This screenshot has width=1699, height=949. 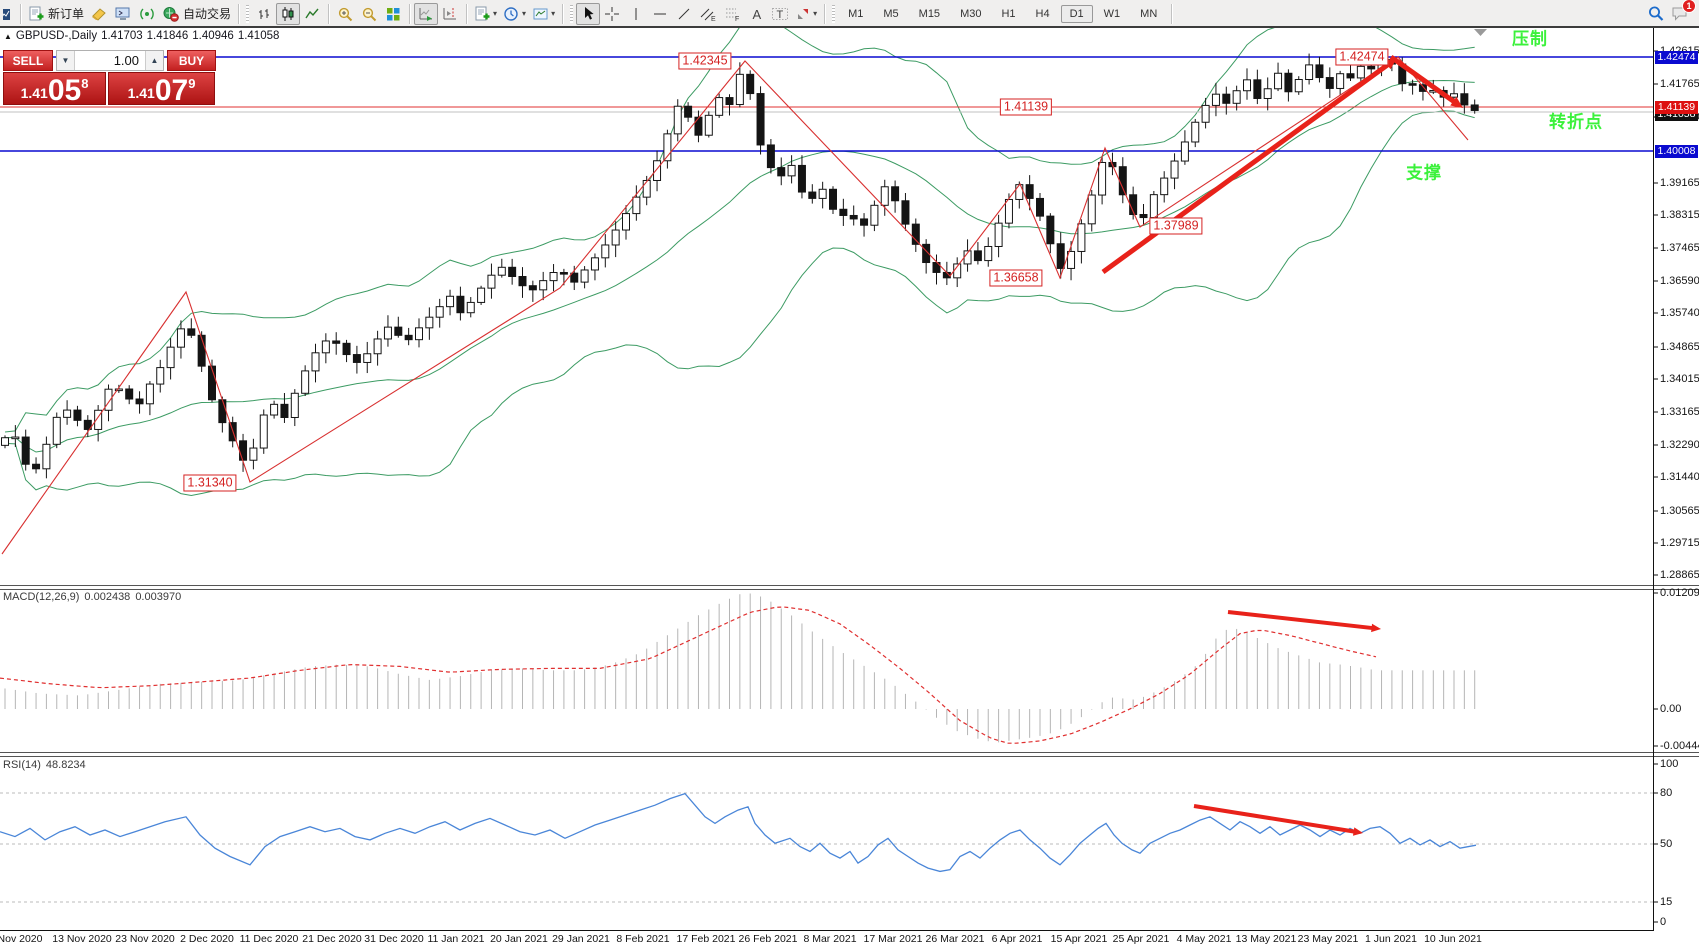 I want to click on macd-label: MACD(12,26,9) 0.002438 0.003970, so click(x=94, y=597).